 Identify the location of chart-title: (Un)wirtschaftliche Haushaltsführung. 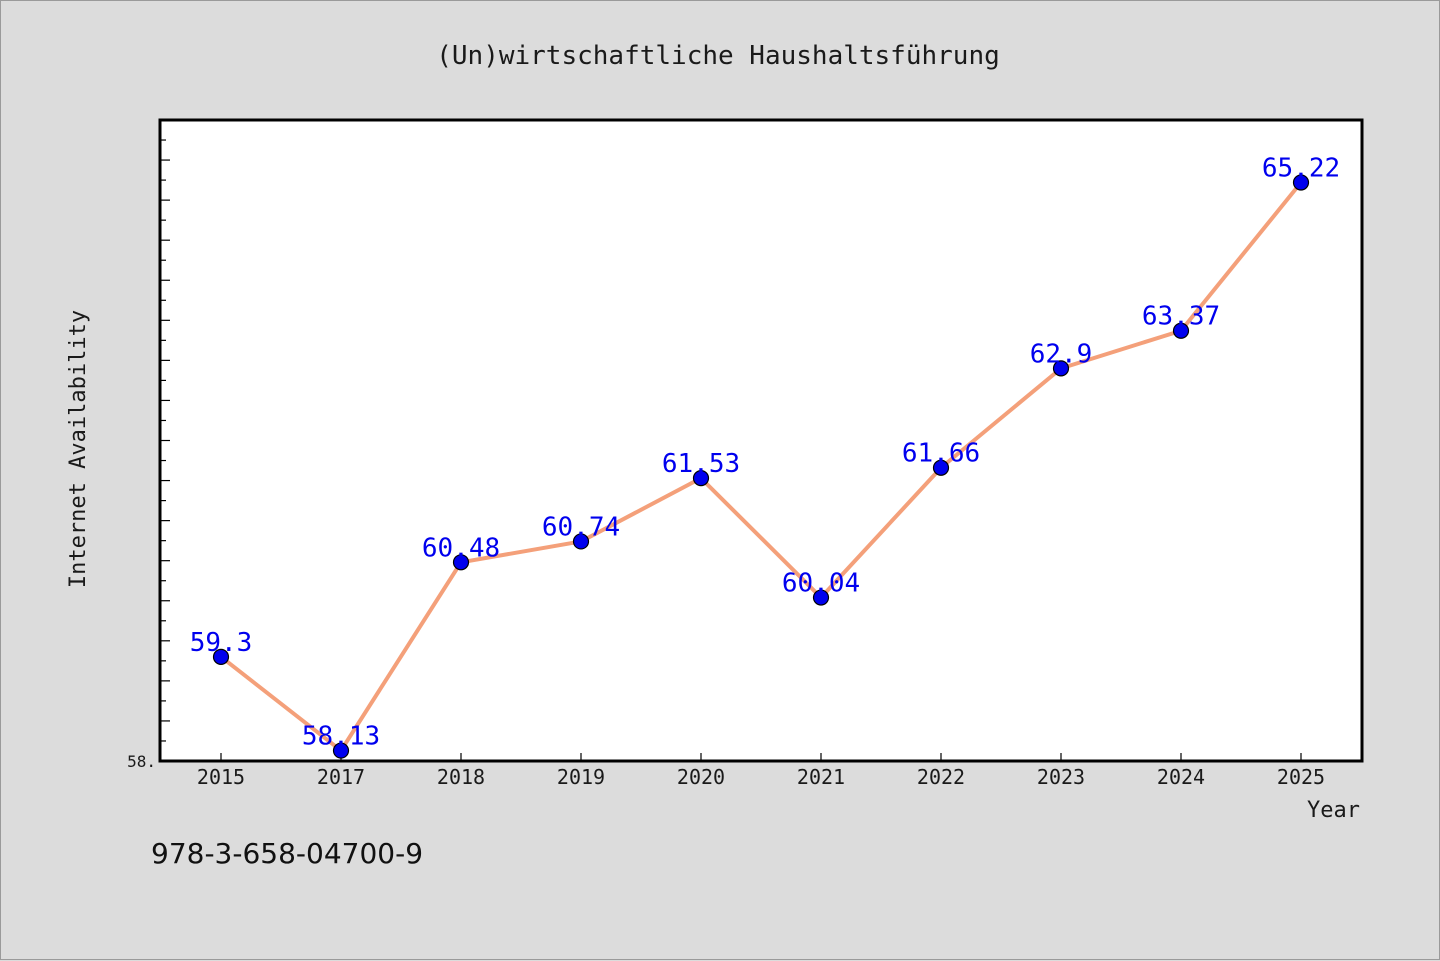
(718, 56).